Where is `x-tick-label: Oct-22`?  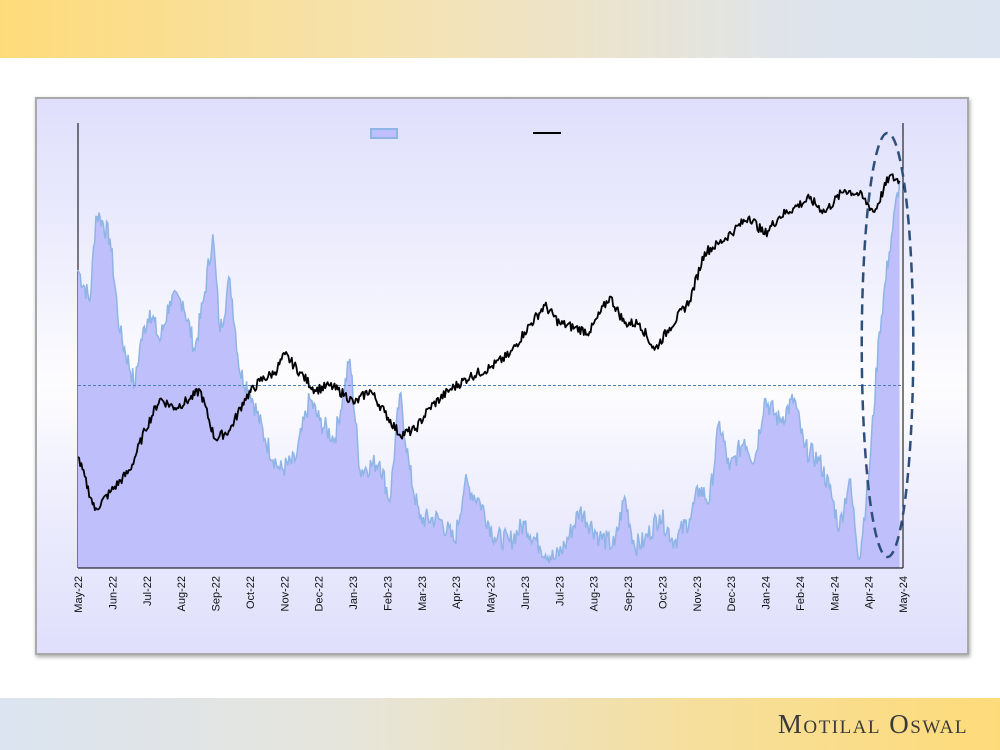 x-tick-label: Oct-22 is located at coordinates (251, 592).